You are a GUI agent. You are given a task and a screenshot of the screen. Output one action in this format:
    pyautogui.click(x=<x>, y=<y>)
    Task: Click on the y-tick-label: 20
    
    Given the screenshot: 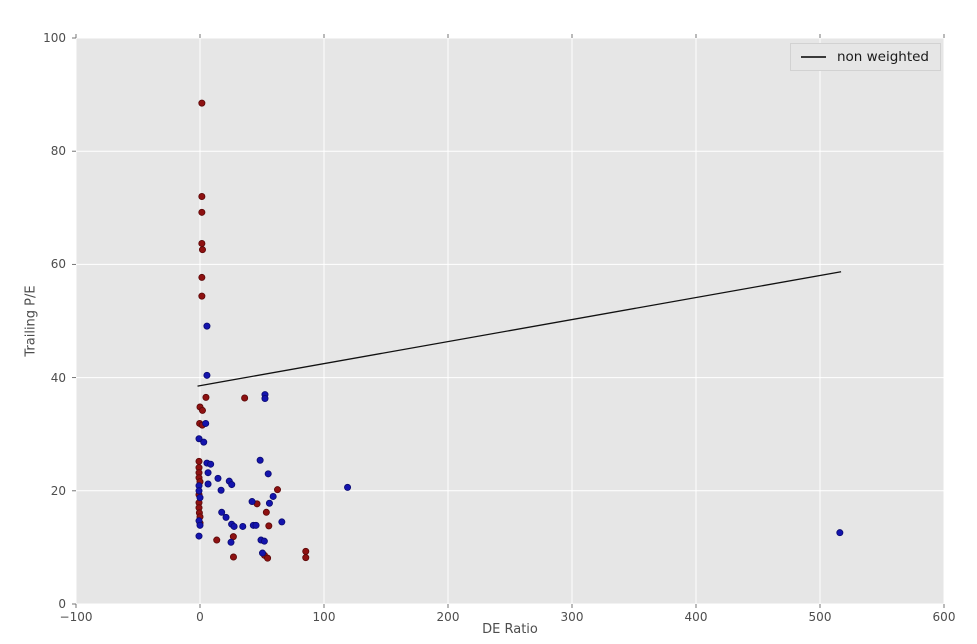 What is the action you would take?
    pyautogui.click(x=58, y=490)
    